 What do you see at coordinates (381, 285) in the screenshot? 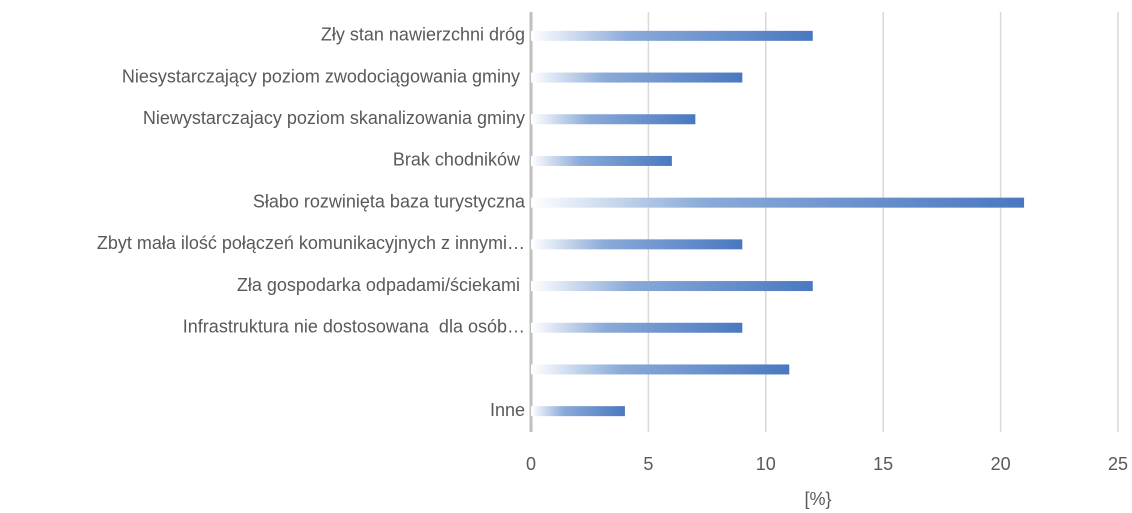
I see `y-tick-label: Zła gospodarka odpadami/ściekami` at bounding box center [381, 285].